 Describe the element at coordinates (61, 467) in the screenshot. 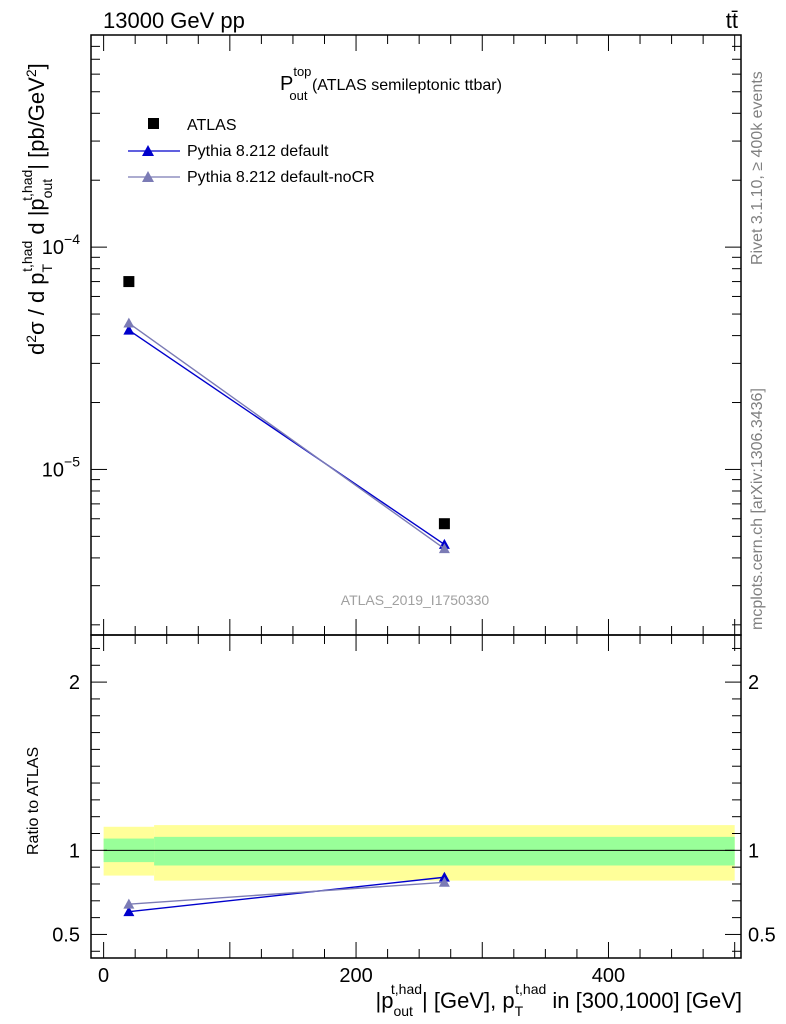

I see `main-y-tick-label: 10⁻⁵` at that location.